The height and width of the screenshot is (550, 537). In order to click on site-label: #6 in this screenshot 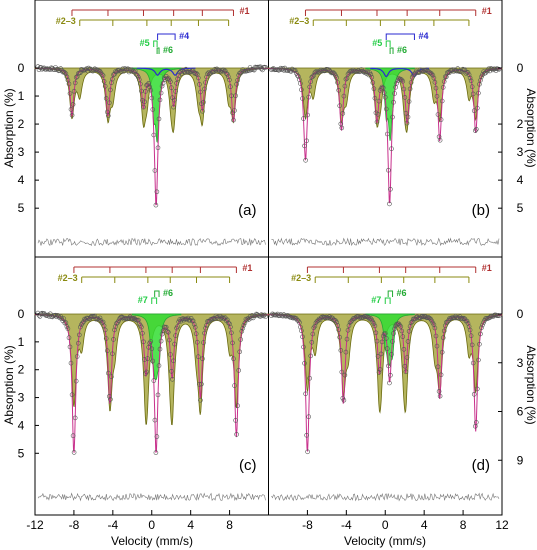, I will do `click(168, 50)`.